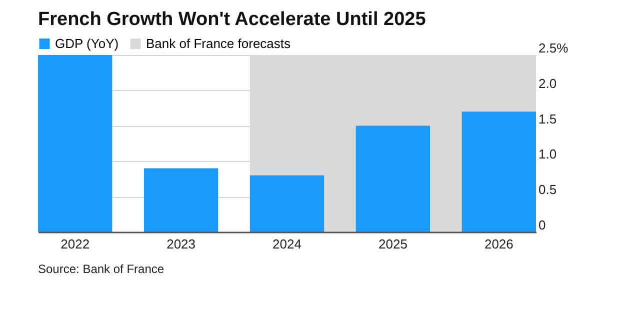 Image resolution: width=639 pixels, height=326 pixels. What do you see at coordinates (547, 83) in the screenshot?
I see `y-tick-label: 2.0` at bounding box center [547, 83].